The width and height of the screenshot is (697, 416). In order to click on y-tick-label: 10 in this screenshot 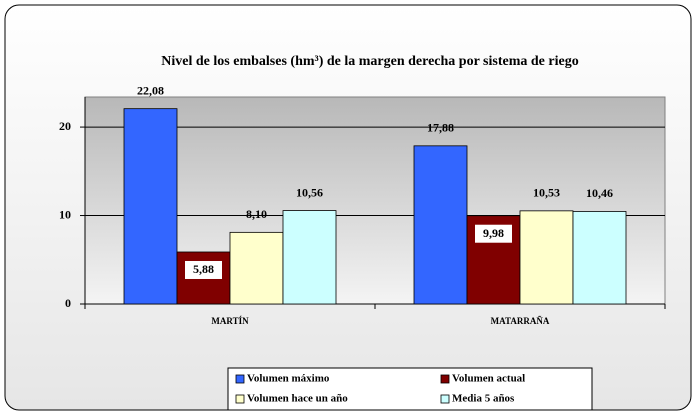, I will do `click(65, 214)`.